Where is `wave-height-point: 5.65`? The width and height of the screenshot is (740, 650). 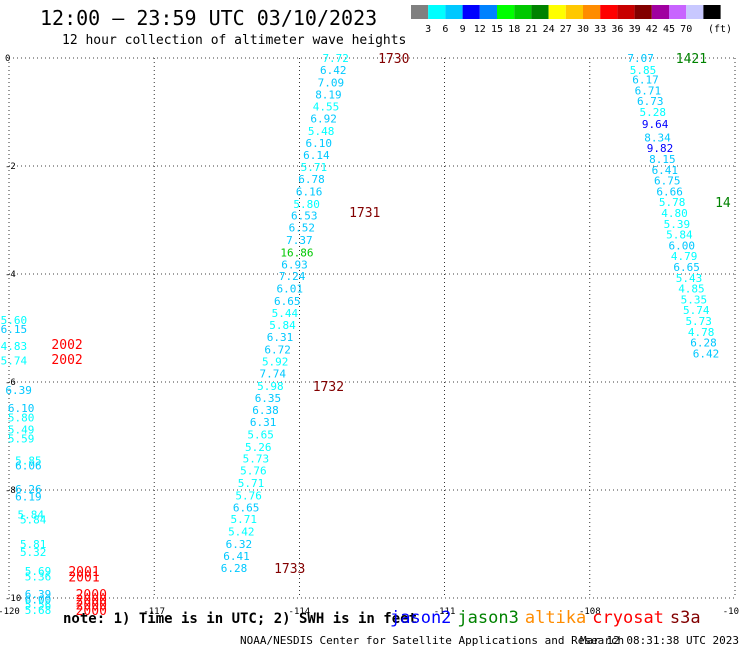
wave-height-point: 5.65 is located at coordinates (260, 434).